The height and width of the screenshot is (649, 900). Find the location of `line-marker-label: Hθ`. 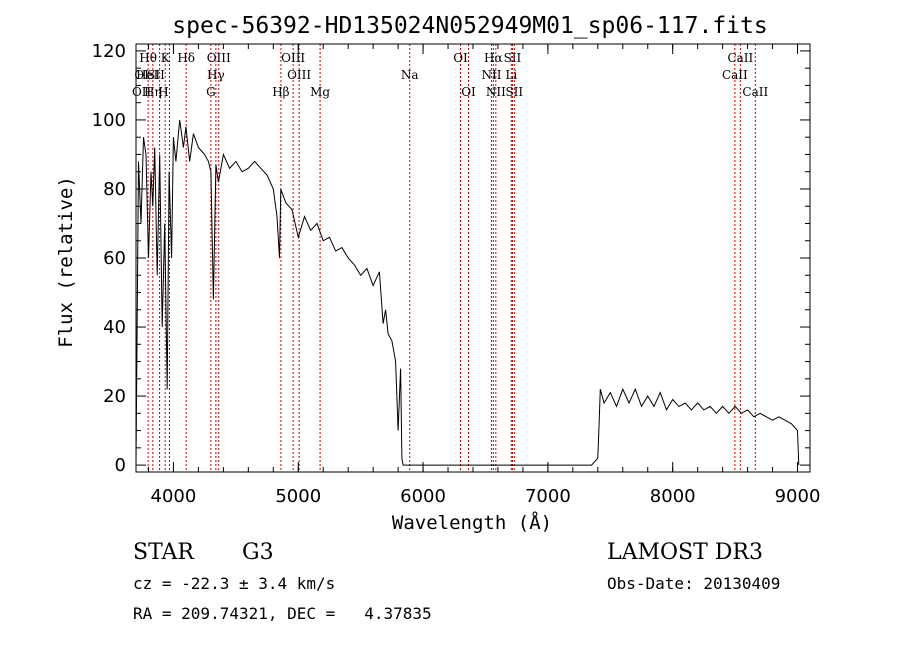

line-marker-label: Hθ is located at coordinates (148, 58).